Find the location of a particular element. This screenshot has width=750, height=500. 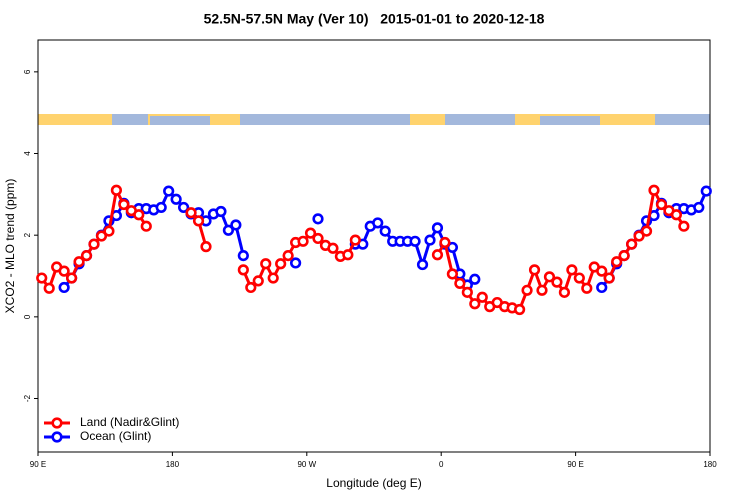

x-tick-label: 0 is located at coordinates (441, 464).